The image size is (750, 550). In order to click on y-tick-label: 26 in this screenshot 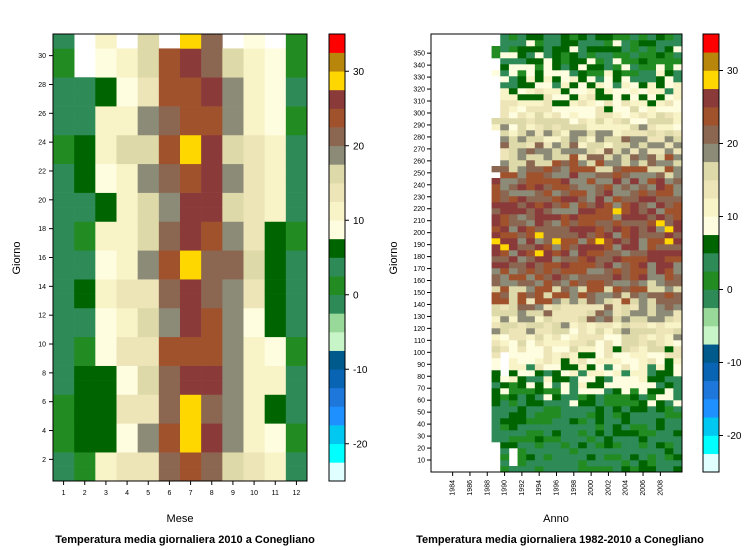, I will do `click(42, 114)`.